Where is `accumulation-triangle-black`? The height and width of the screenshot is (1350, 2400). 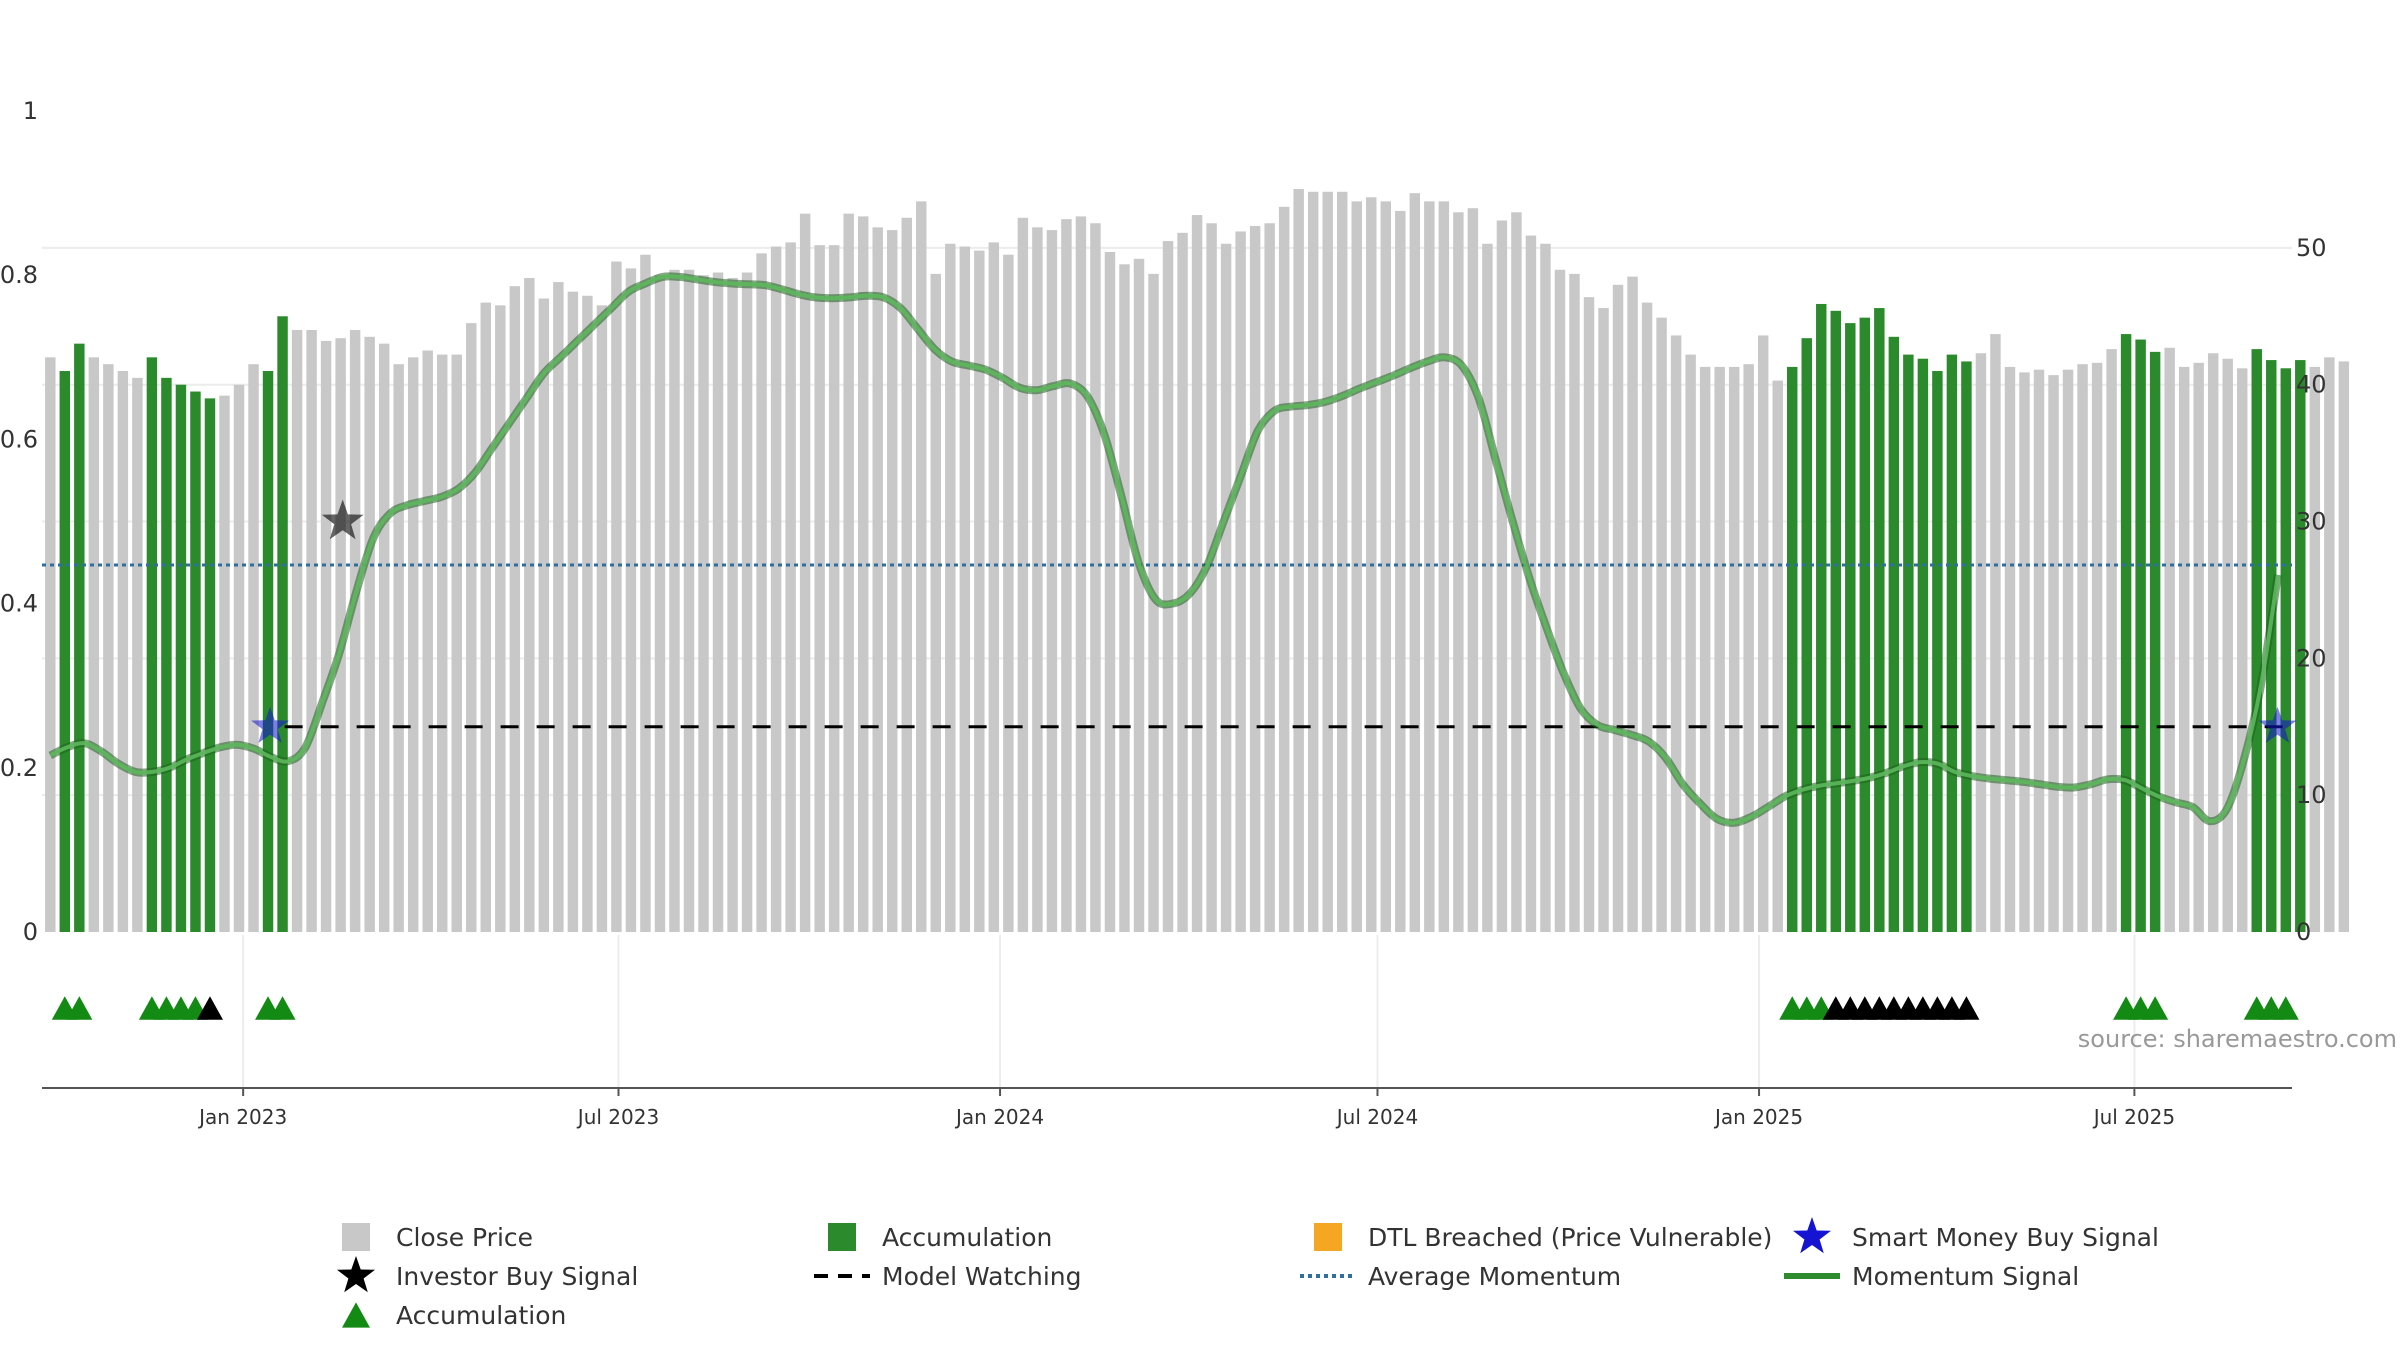 accumulation-triangle-black is located at coordinates (209, 1008).